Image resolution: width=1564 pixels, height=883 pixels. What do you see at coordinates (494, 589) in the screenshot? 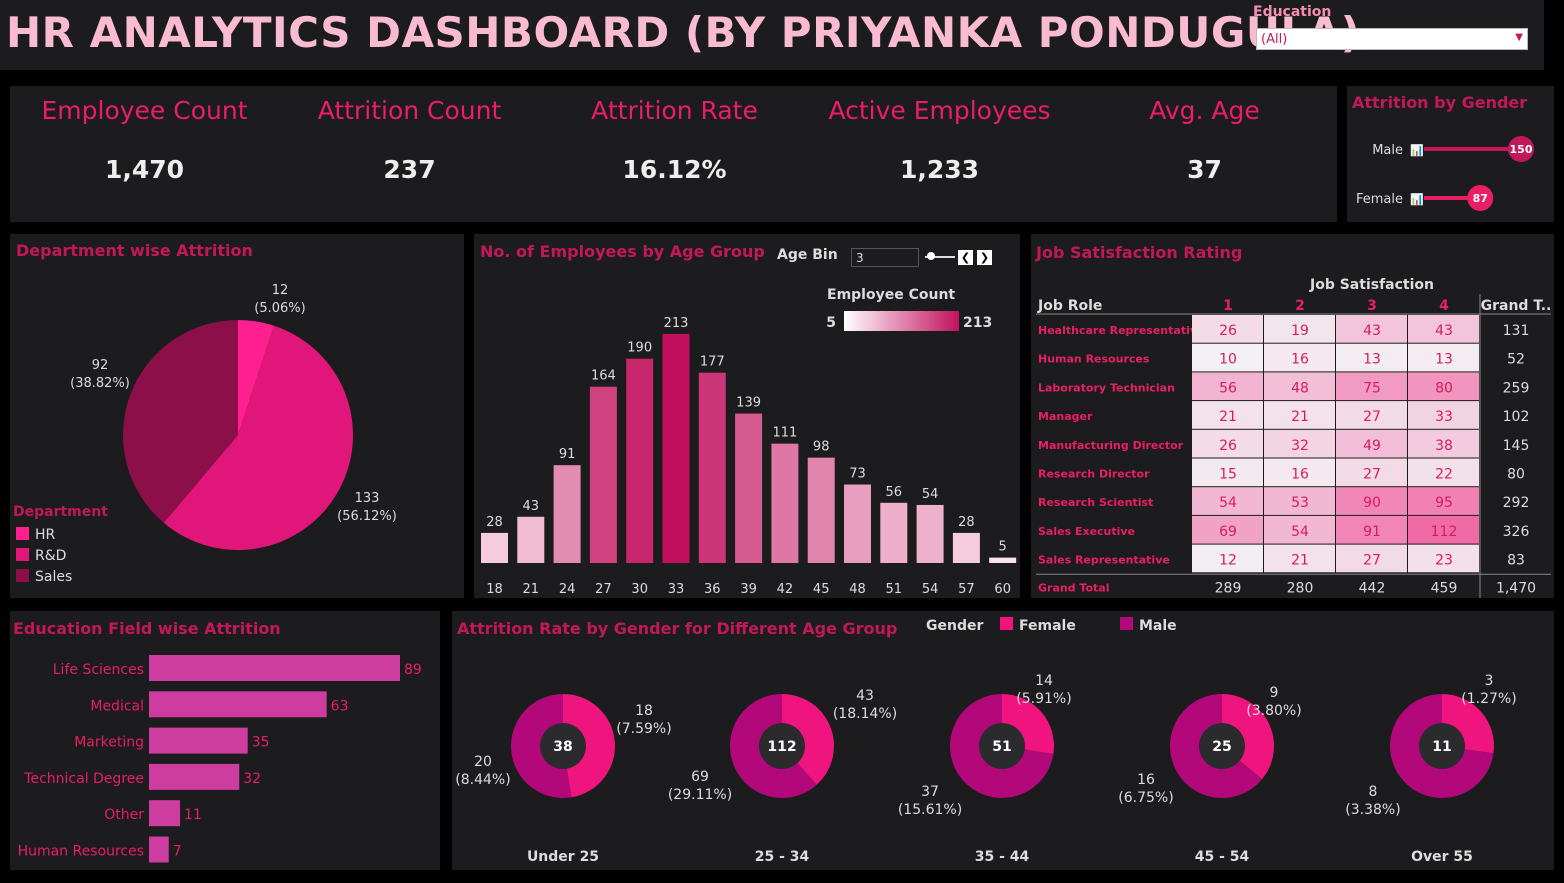
I see `age-tick-label: 18` at bounding box center [494, 589].